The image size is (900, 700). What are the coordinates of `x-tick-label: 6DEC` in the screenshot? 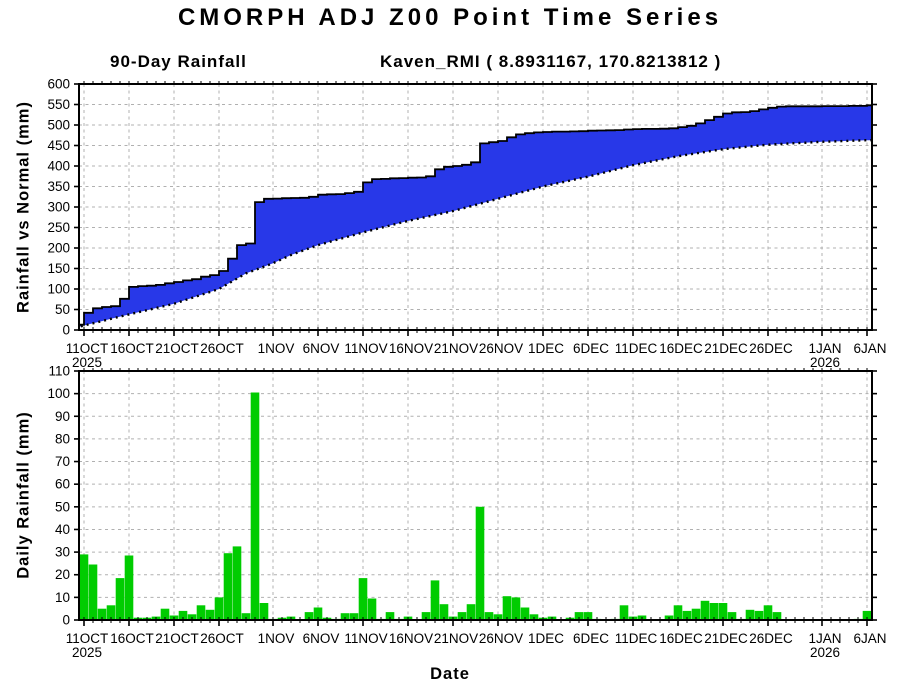 It's located at (591, 348).